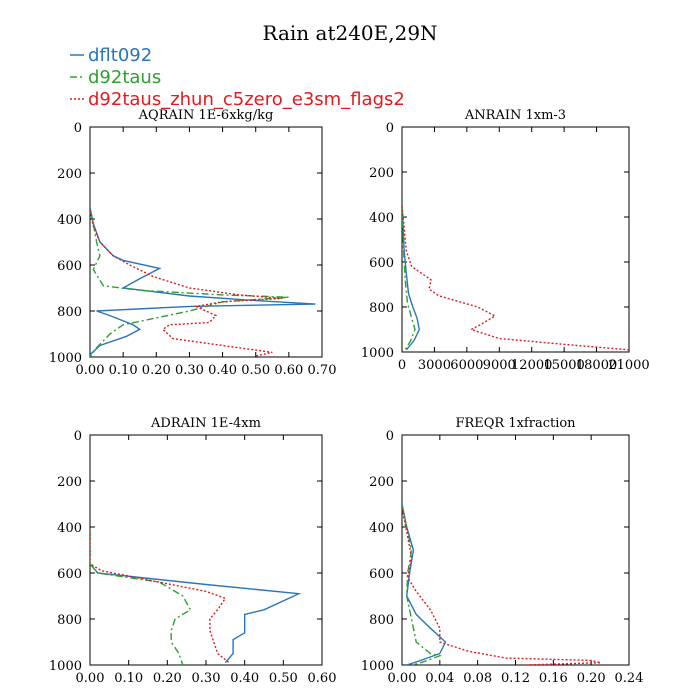  I want to click on panel-0-ytick-label-1: 200, so click(69, 174).